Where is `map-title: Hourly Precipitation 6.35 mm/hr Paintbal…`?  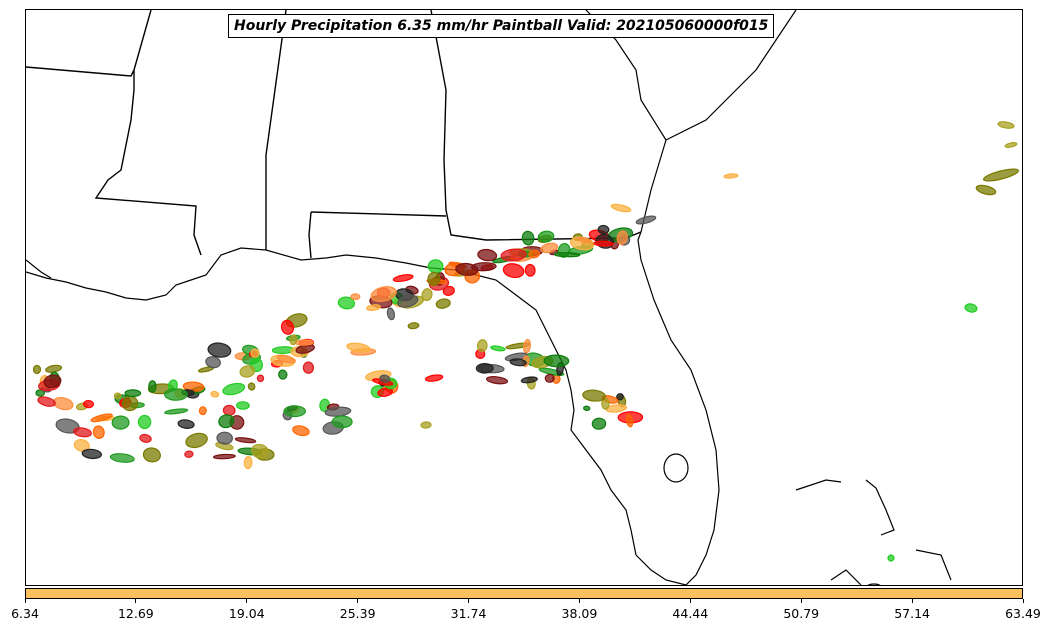 map-title: Hourly Precipitation 6.35 mm/hr Paintbal… is located at coordinates (501, 26).